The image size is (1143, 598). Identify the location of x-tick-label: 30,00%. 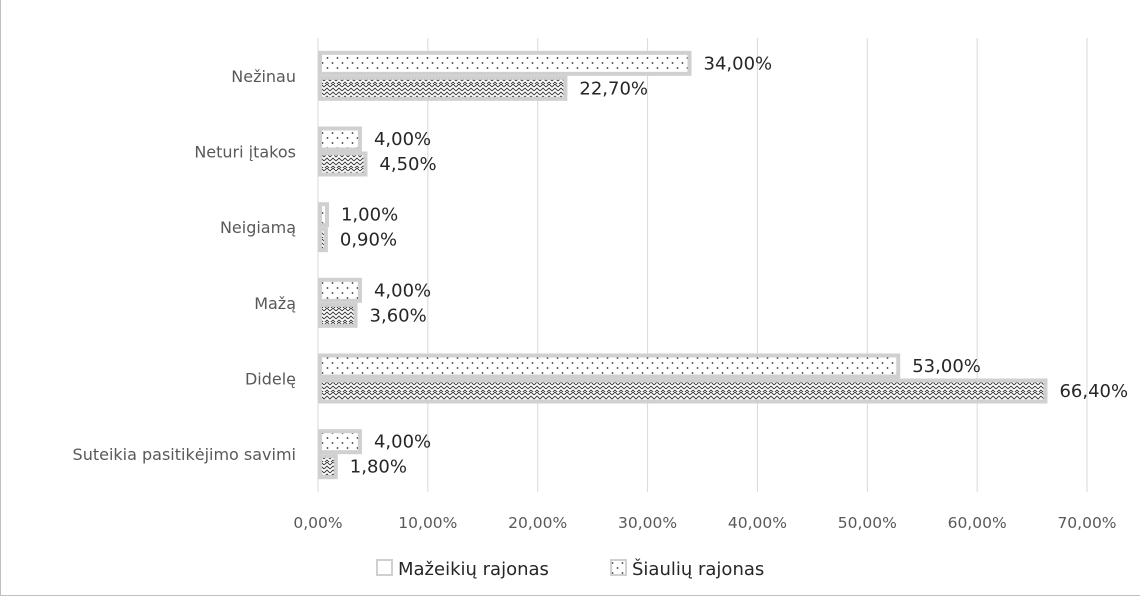
(647, 523).